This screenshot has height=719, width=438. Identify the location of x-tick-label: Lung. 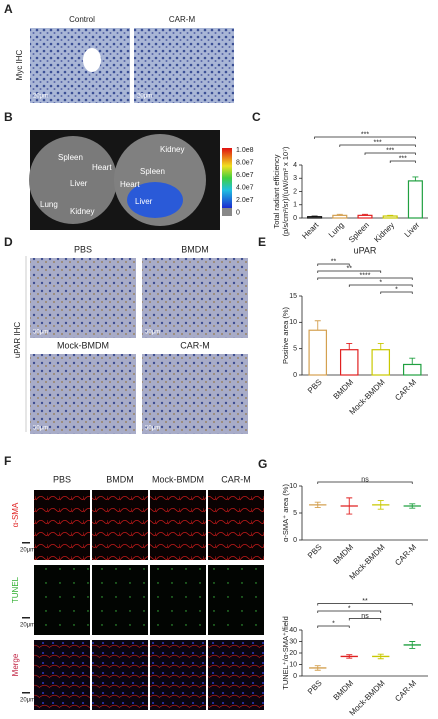
(336, 230).